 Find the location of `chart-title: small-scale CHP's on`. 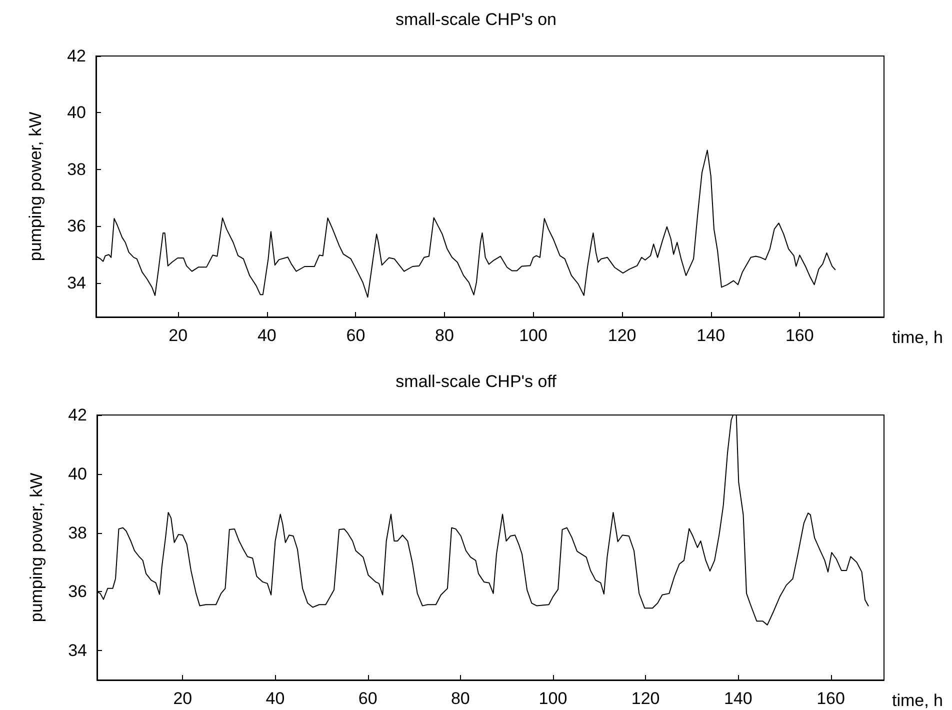

chart-title: small-scale CHP's on is located at coordinates (476, 19).